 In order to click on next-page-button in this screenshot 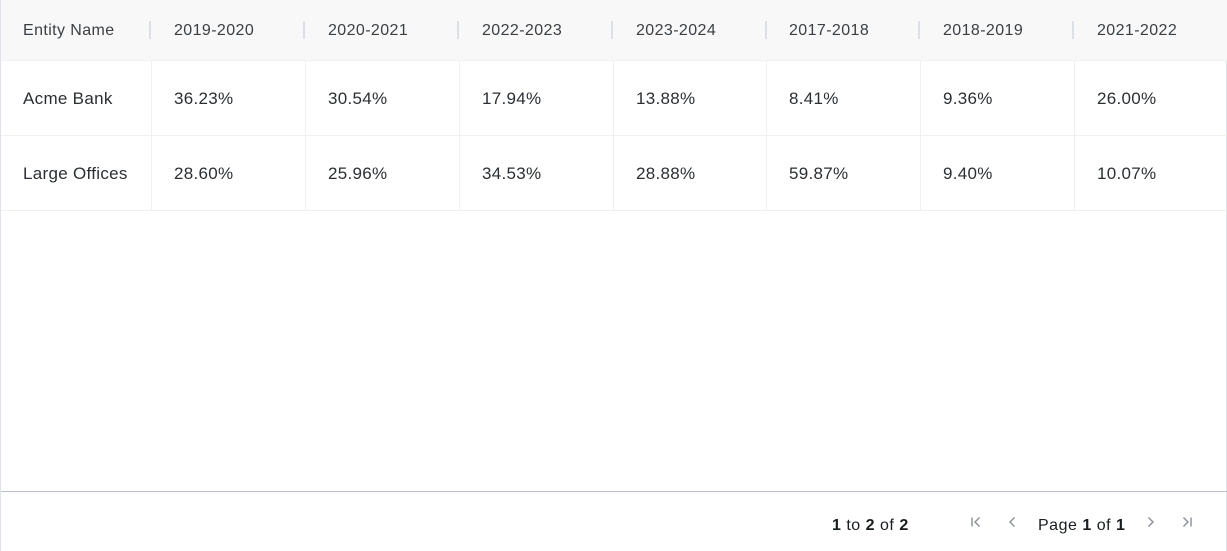, I will do `click(1151, 522)`.